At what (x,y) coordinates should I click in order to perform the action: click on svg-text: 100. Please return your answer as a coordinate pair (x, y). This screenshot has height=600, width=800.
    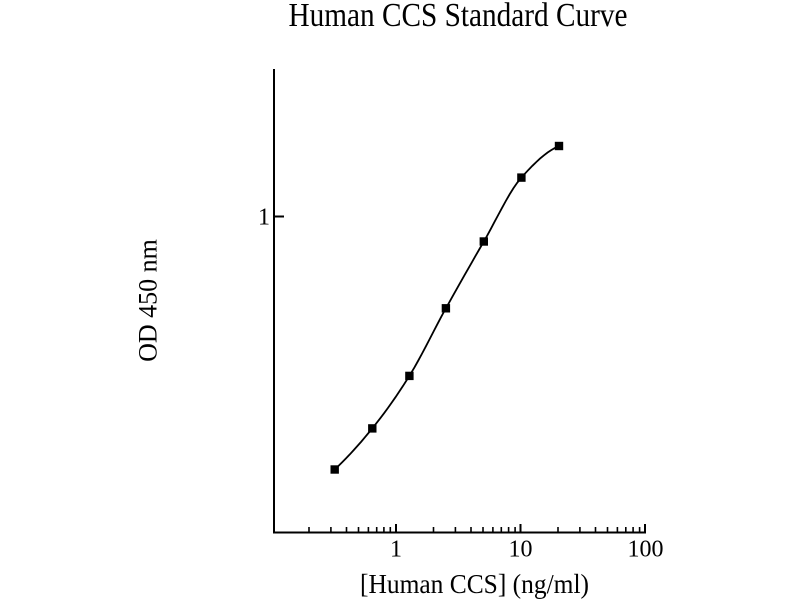
    Looking at the image, I should click on (646, 550).